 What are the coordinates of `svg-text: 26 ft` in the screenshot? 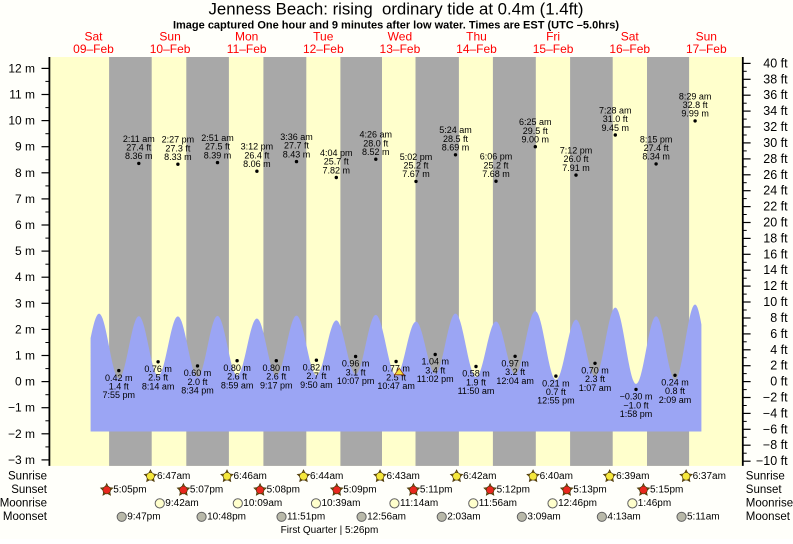 It's located at (775, 175).